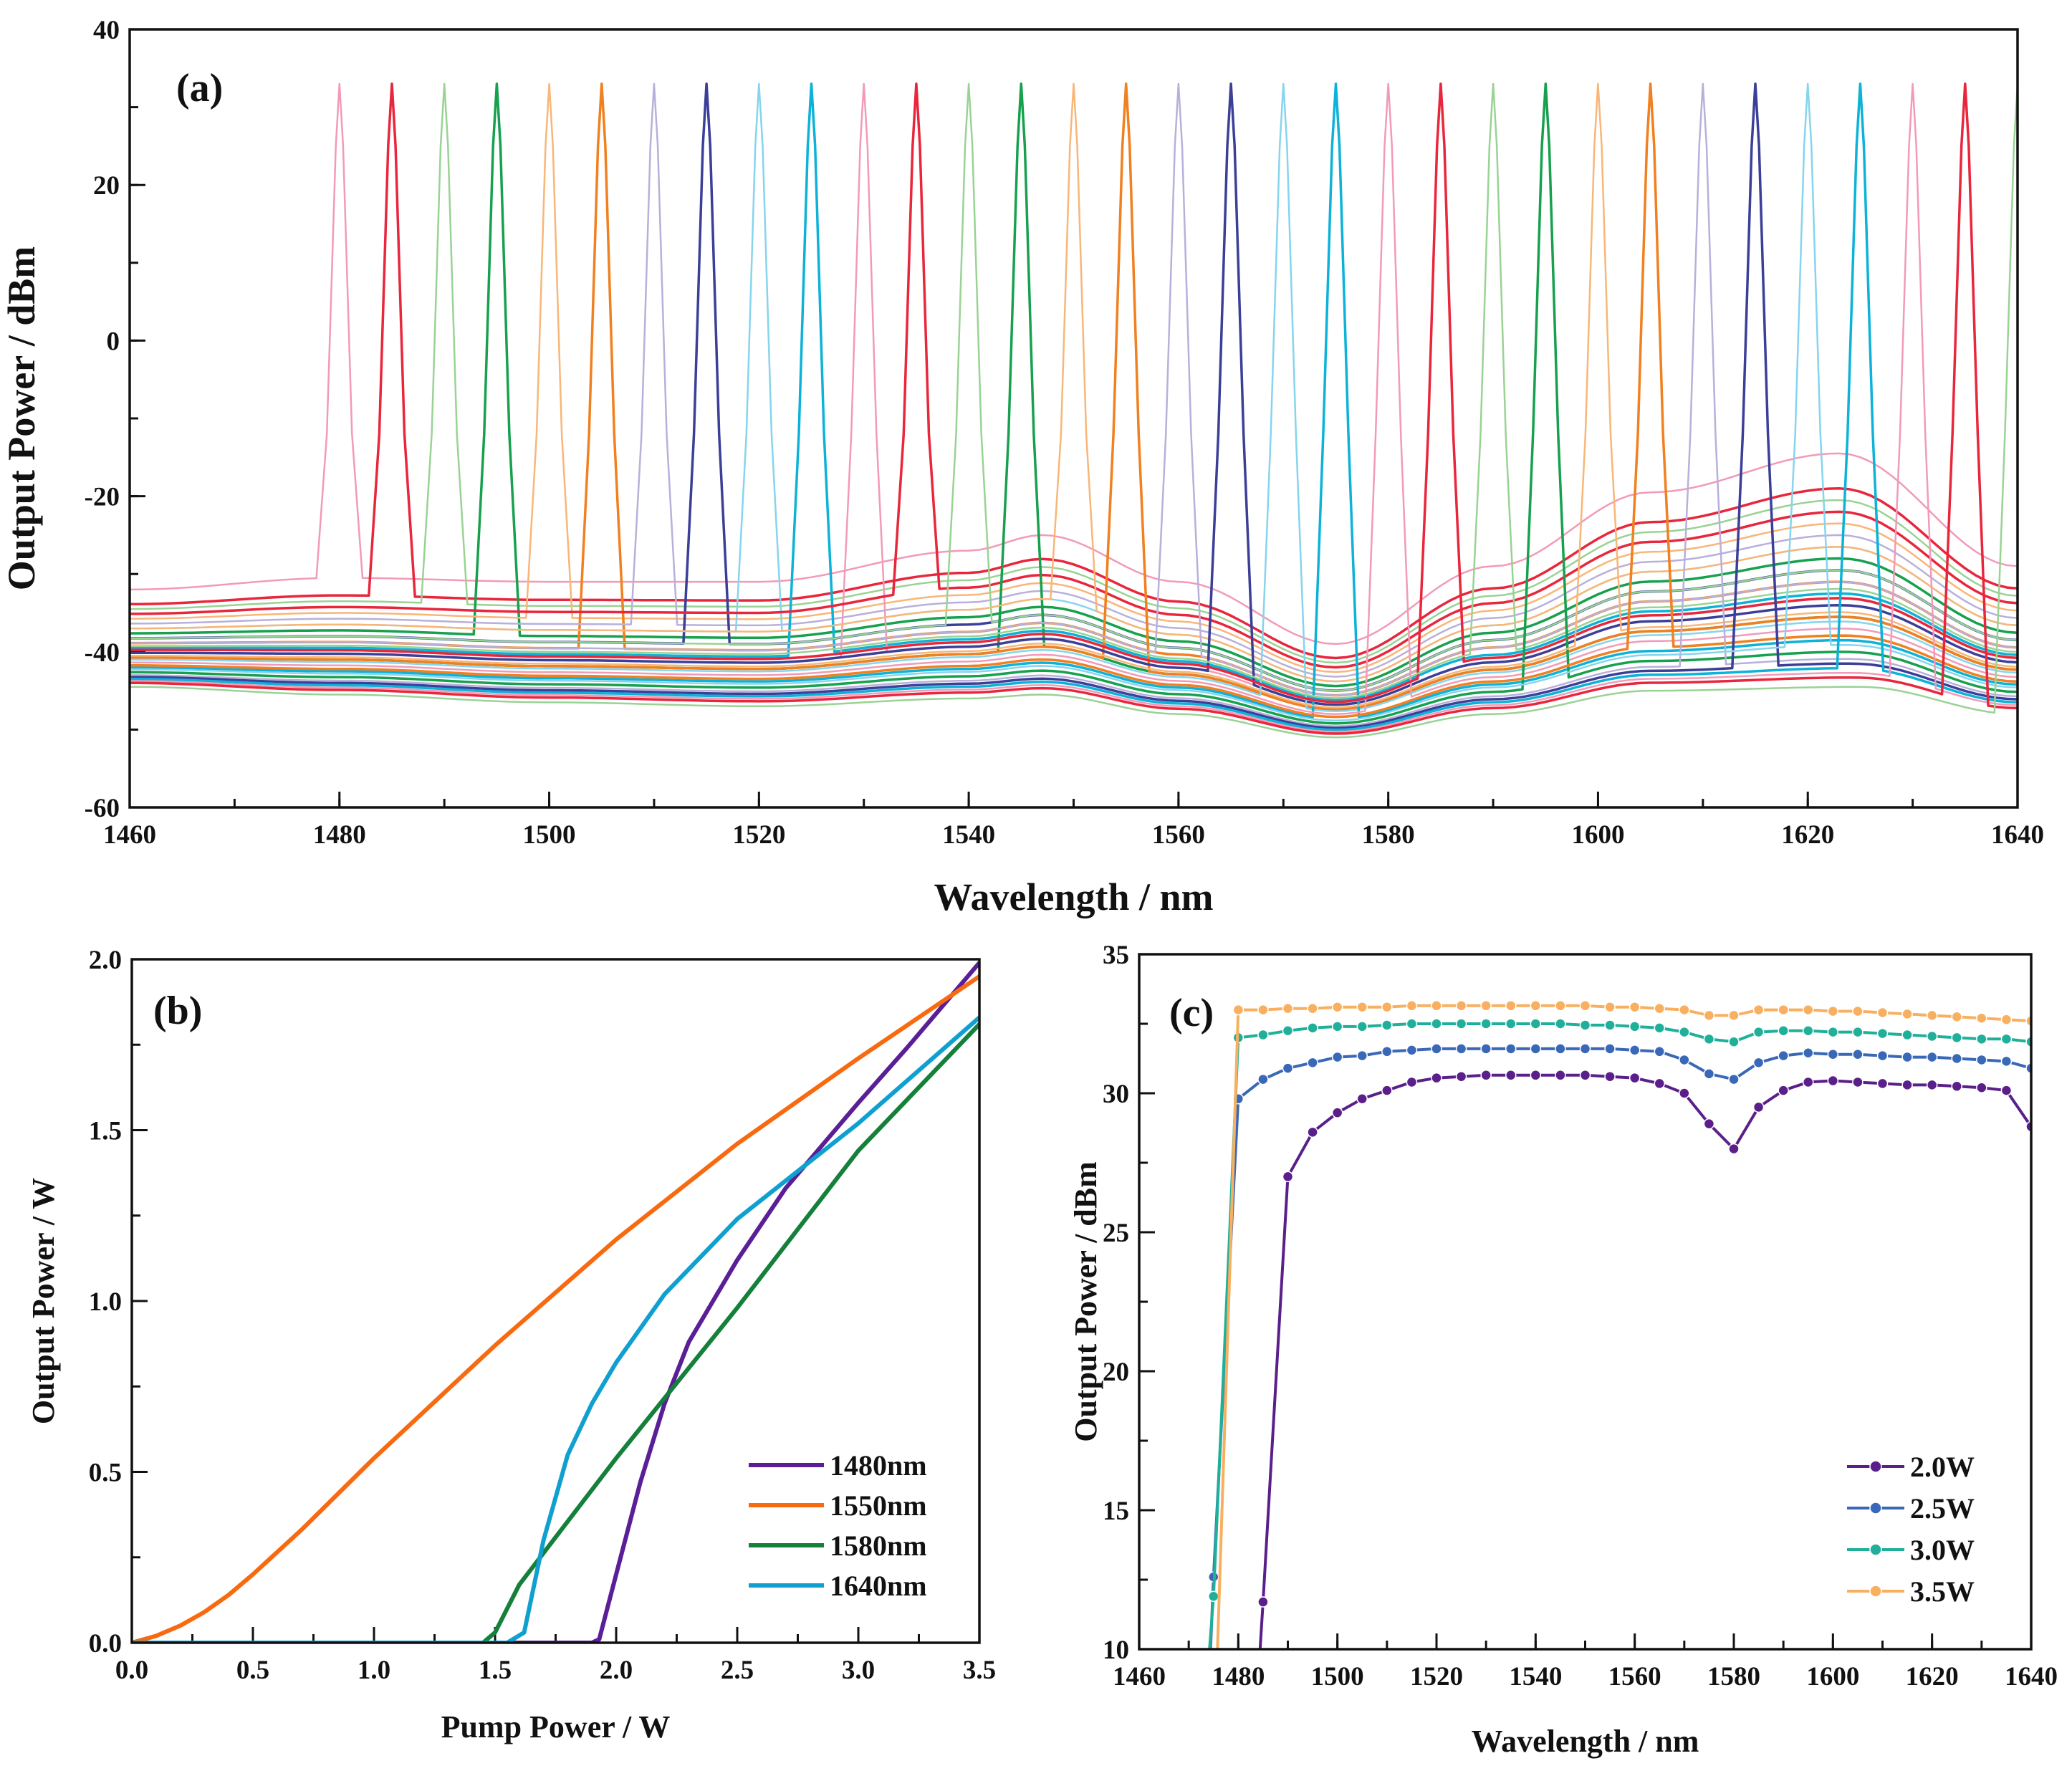 The width and height of the screenshot is (2072, 1776). I want to click on y-tick-label: -20, so click(102, 497).